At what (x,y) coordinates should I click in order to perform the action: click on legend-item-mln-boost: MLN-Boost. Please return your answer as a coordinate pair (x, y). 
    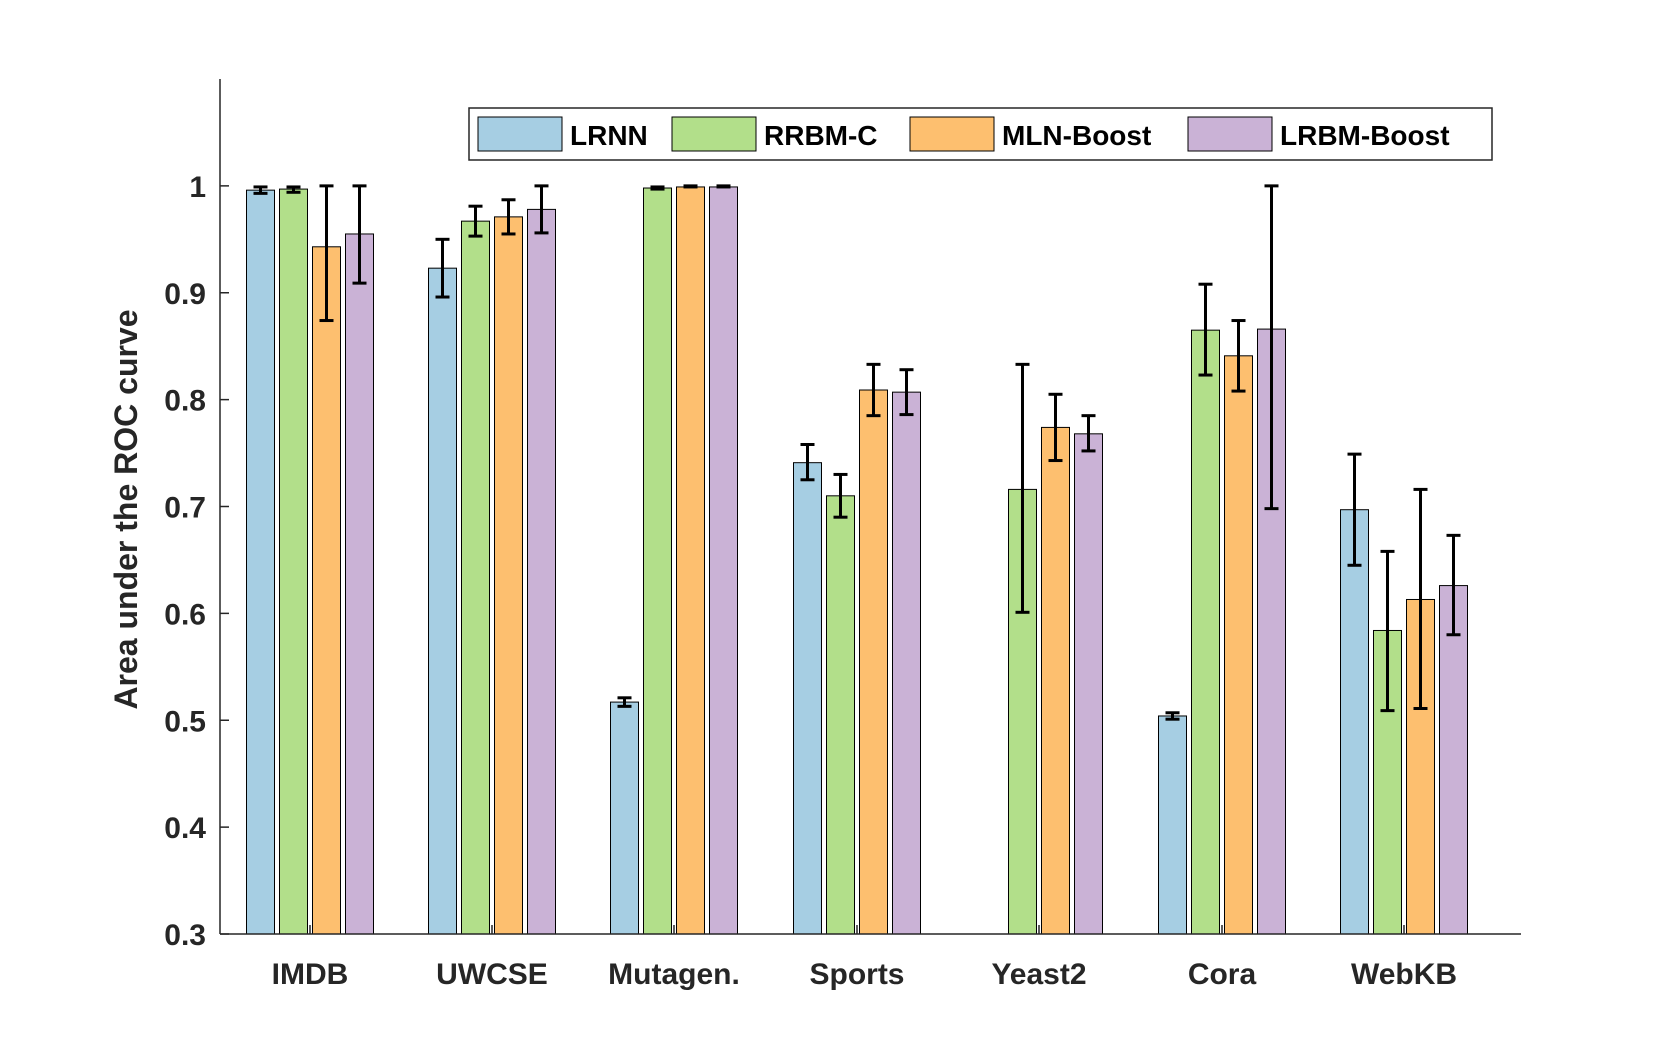
    Looking at the image, I should click on (1030, 134).